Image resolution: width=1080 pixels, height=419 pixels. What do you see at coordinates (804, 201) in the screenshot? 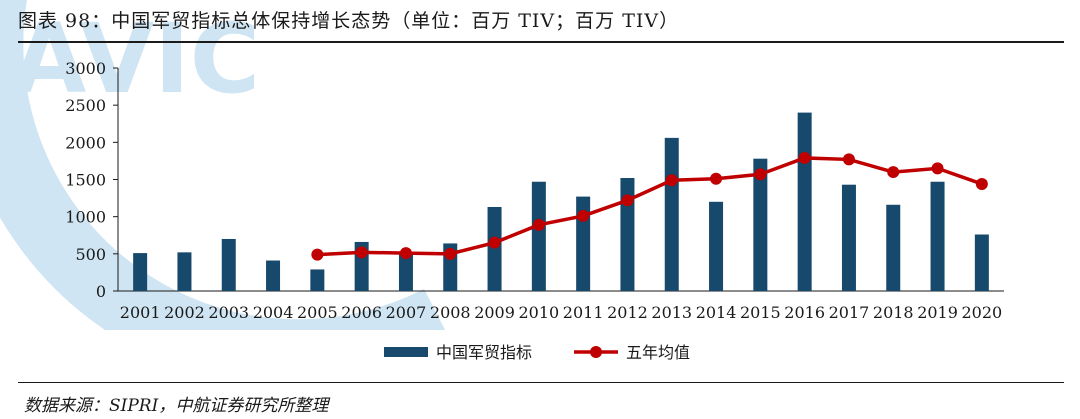
I see `bar-2016` at bounding box center [804, 201].